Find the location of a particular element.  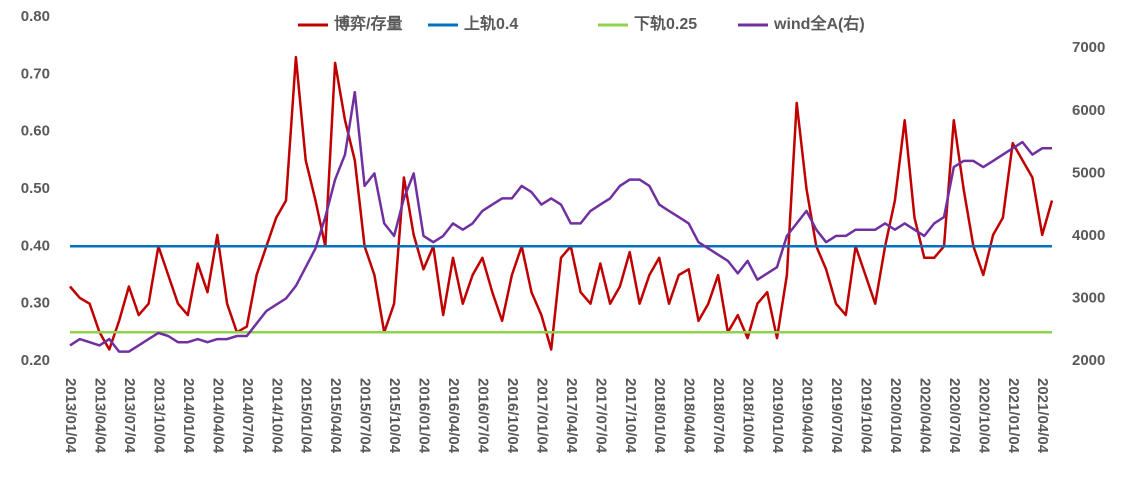

x-tick-label: 2017/01/04 is located at coordinates (541, 416).